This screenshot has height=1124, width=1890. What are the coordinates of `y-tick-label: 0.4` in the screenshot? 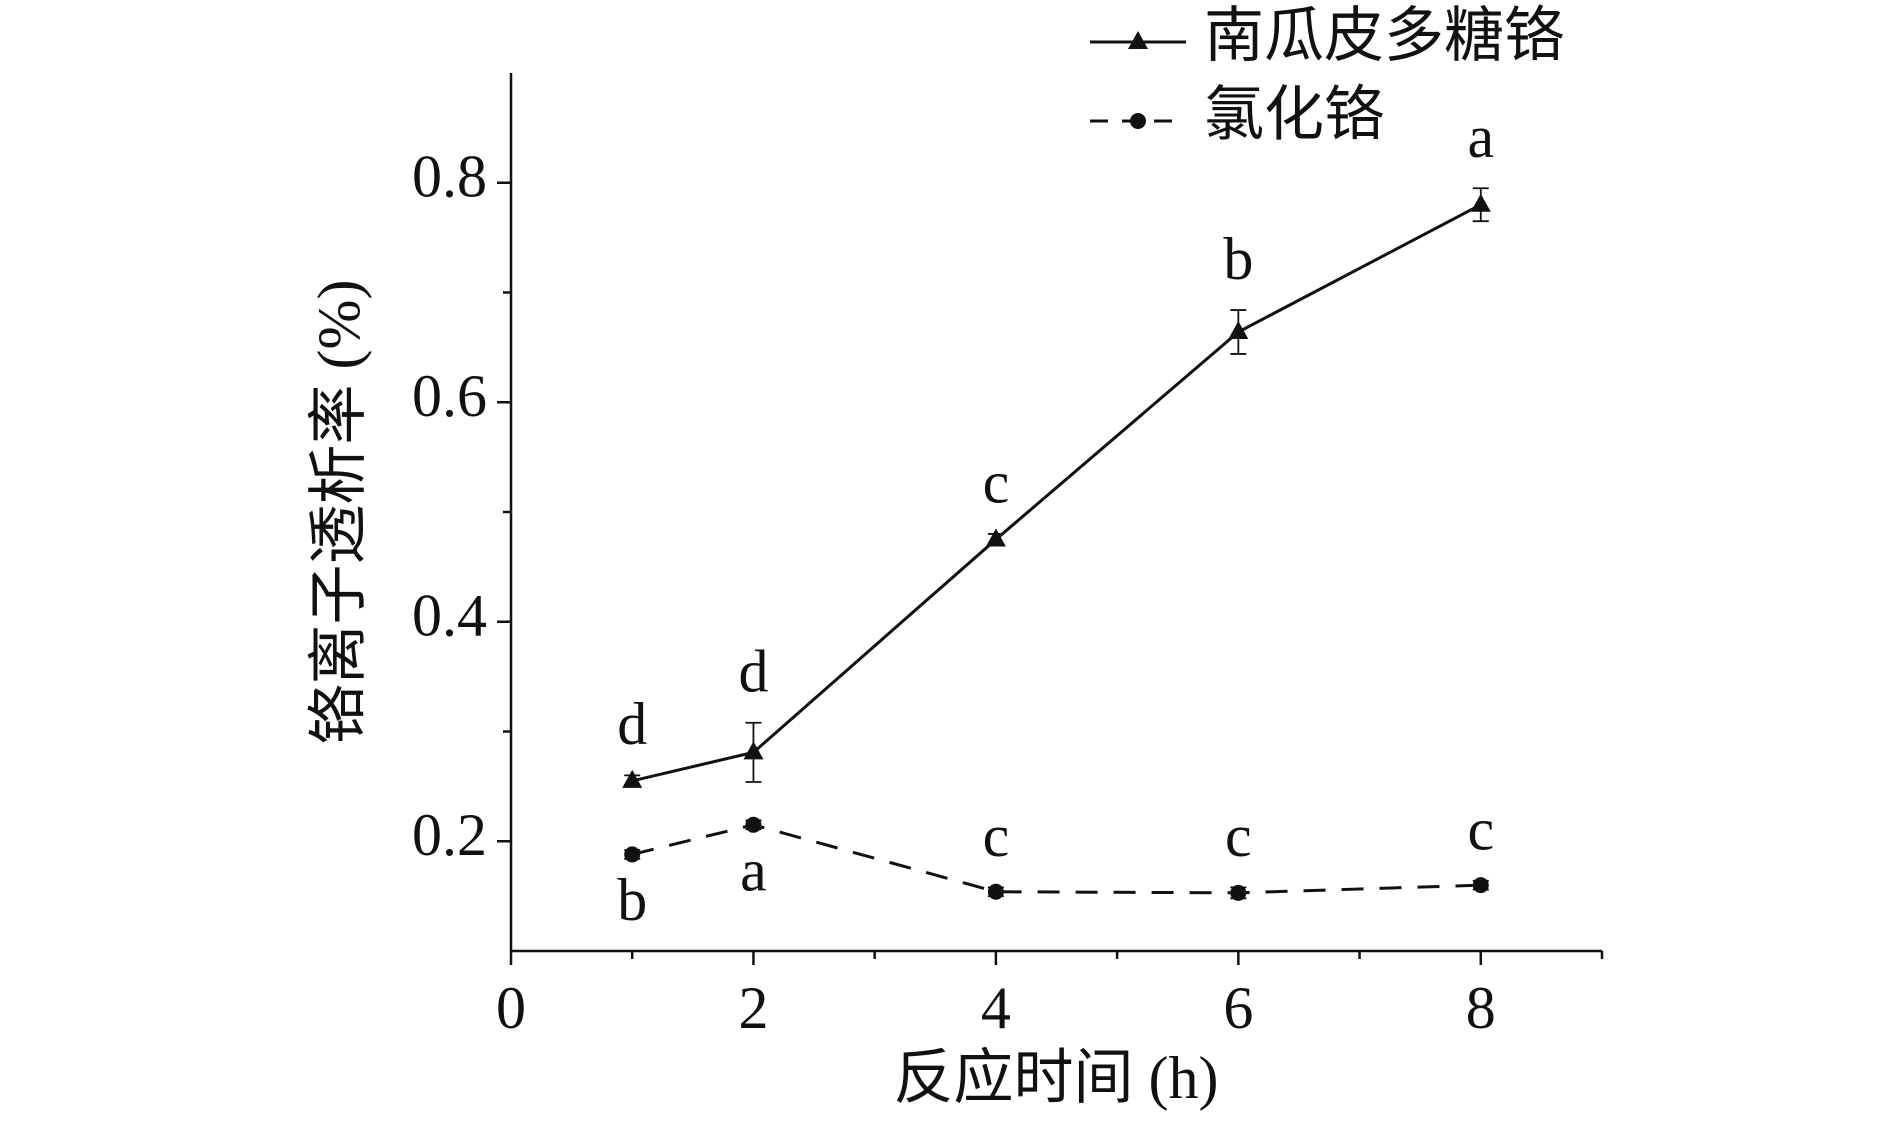 It's located at (449, 616).